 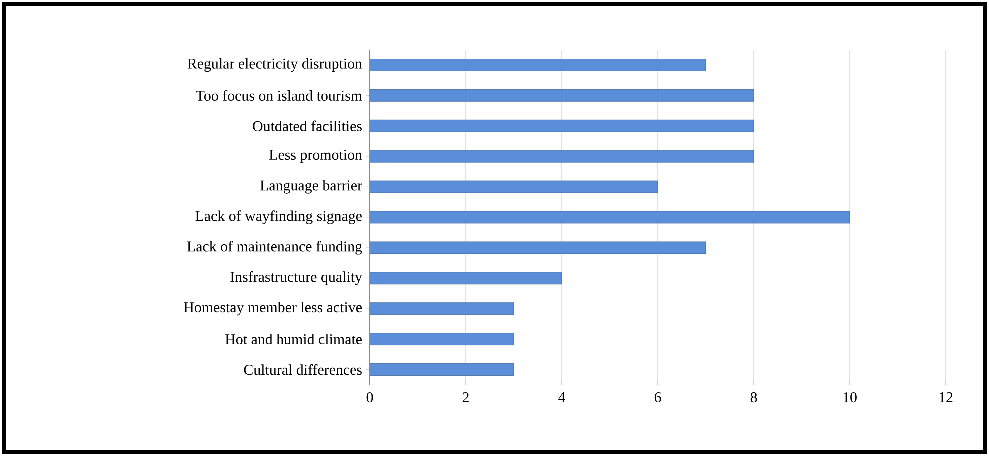 What do you see at coordinates (946, 397) in the screenshot?
I see `x-tick-label: 12` at bounding box center [946, 397].